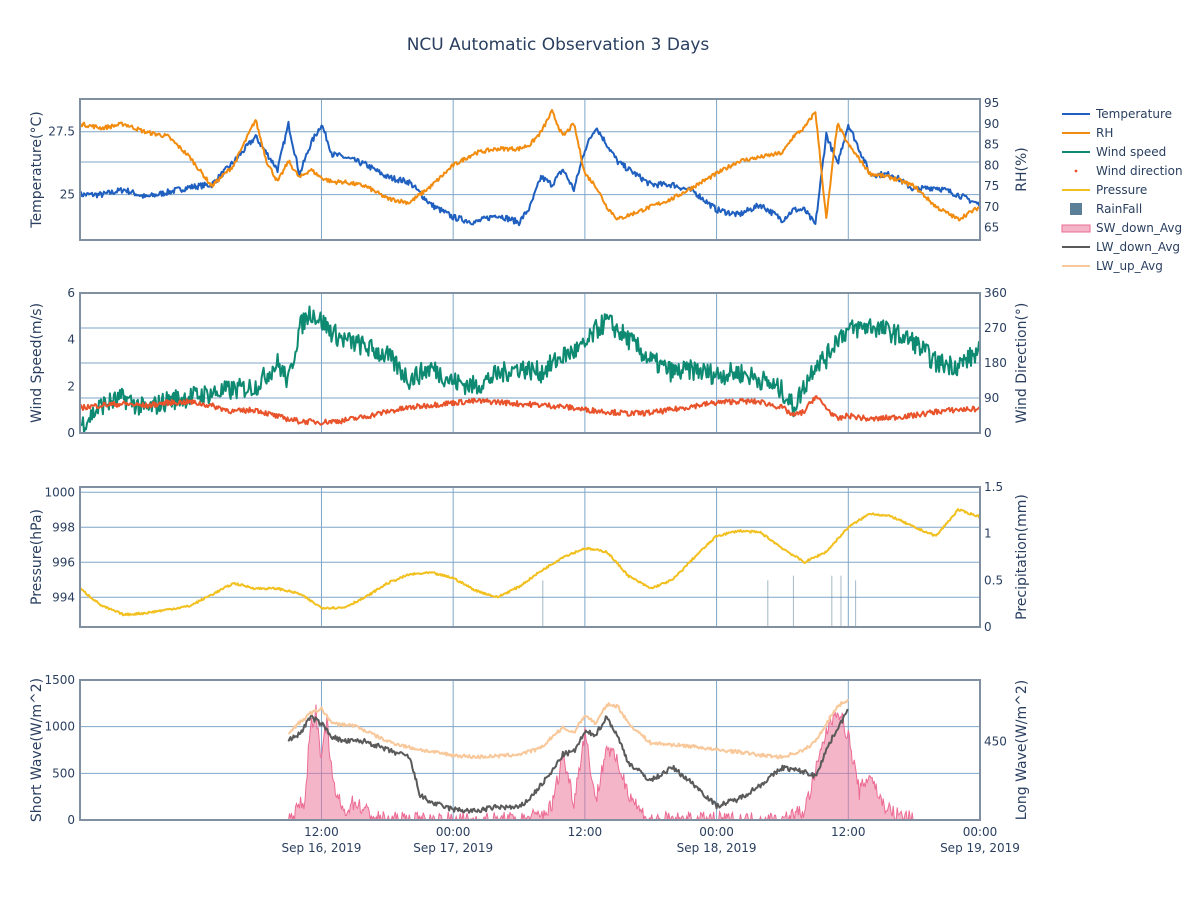 Image resolution: width=1200 pixels, height=900 pixels. I want to click on lw-up-avg-line, so click(568, 729).